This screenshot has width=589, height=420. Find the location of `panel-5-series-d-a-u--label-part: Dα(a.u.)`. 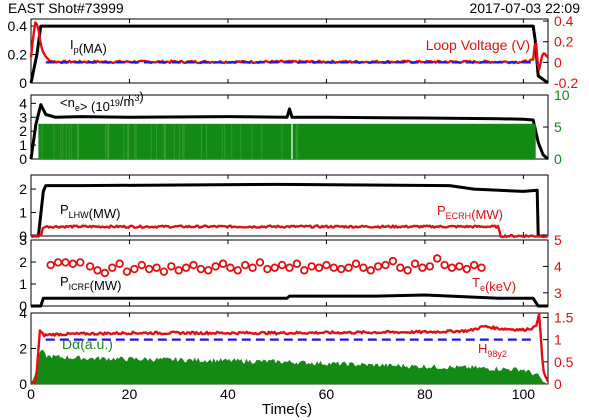

panel-5-series-d-a-u--label-part: Dα(a.u.) is located at coordinates (87, 344).